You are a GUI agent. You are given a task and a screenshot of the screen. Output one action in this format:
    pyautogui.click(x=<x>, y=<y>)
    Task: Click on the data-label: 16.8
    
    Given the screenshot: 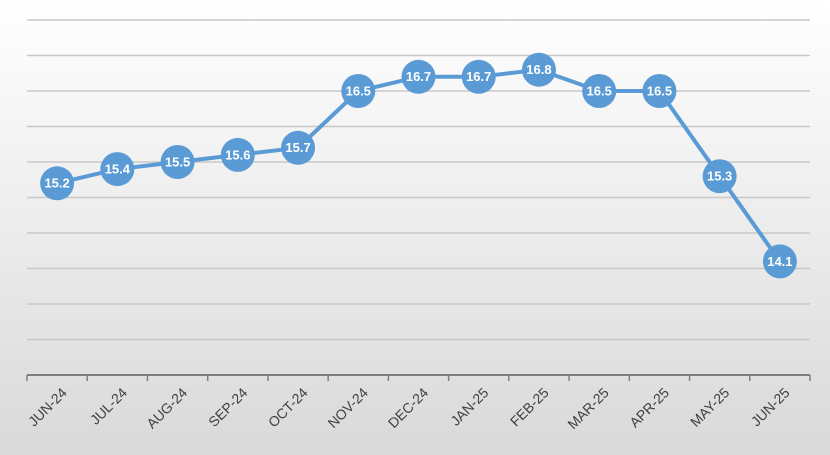 What is the action you would take?
    pyautogui.click(x=538, y=69)
    